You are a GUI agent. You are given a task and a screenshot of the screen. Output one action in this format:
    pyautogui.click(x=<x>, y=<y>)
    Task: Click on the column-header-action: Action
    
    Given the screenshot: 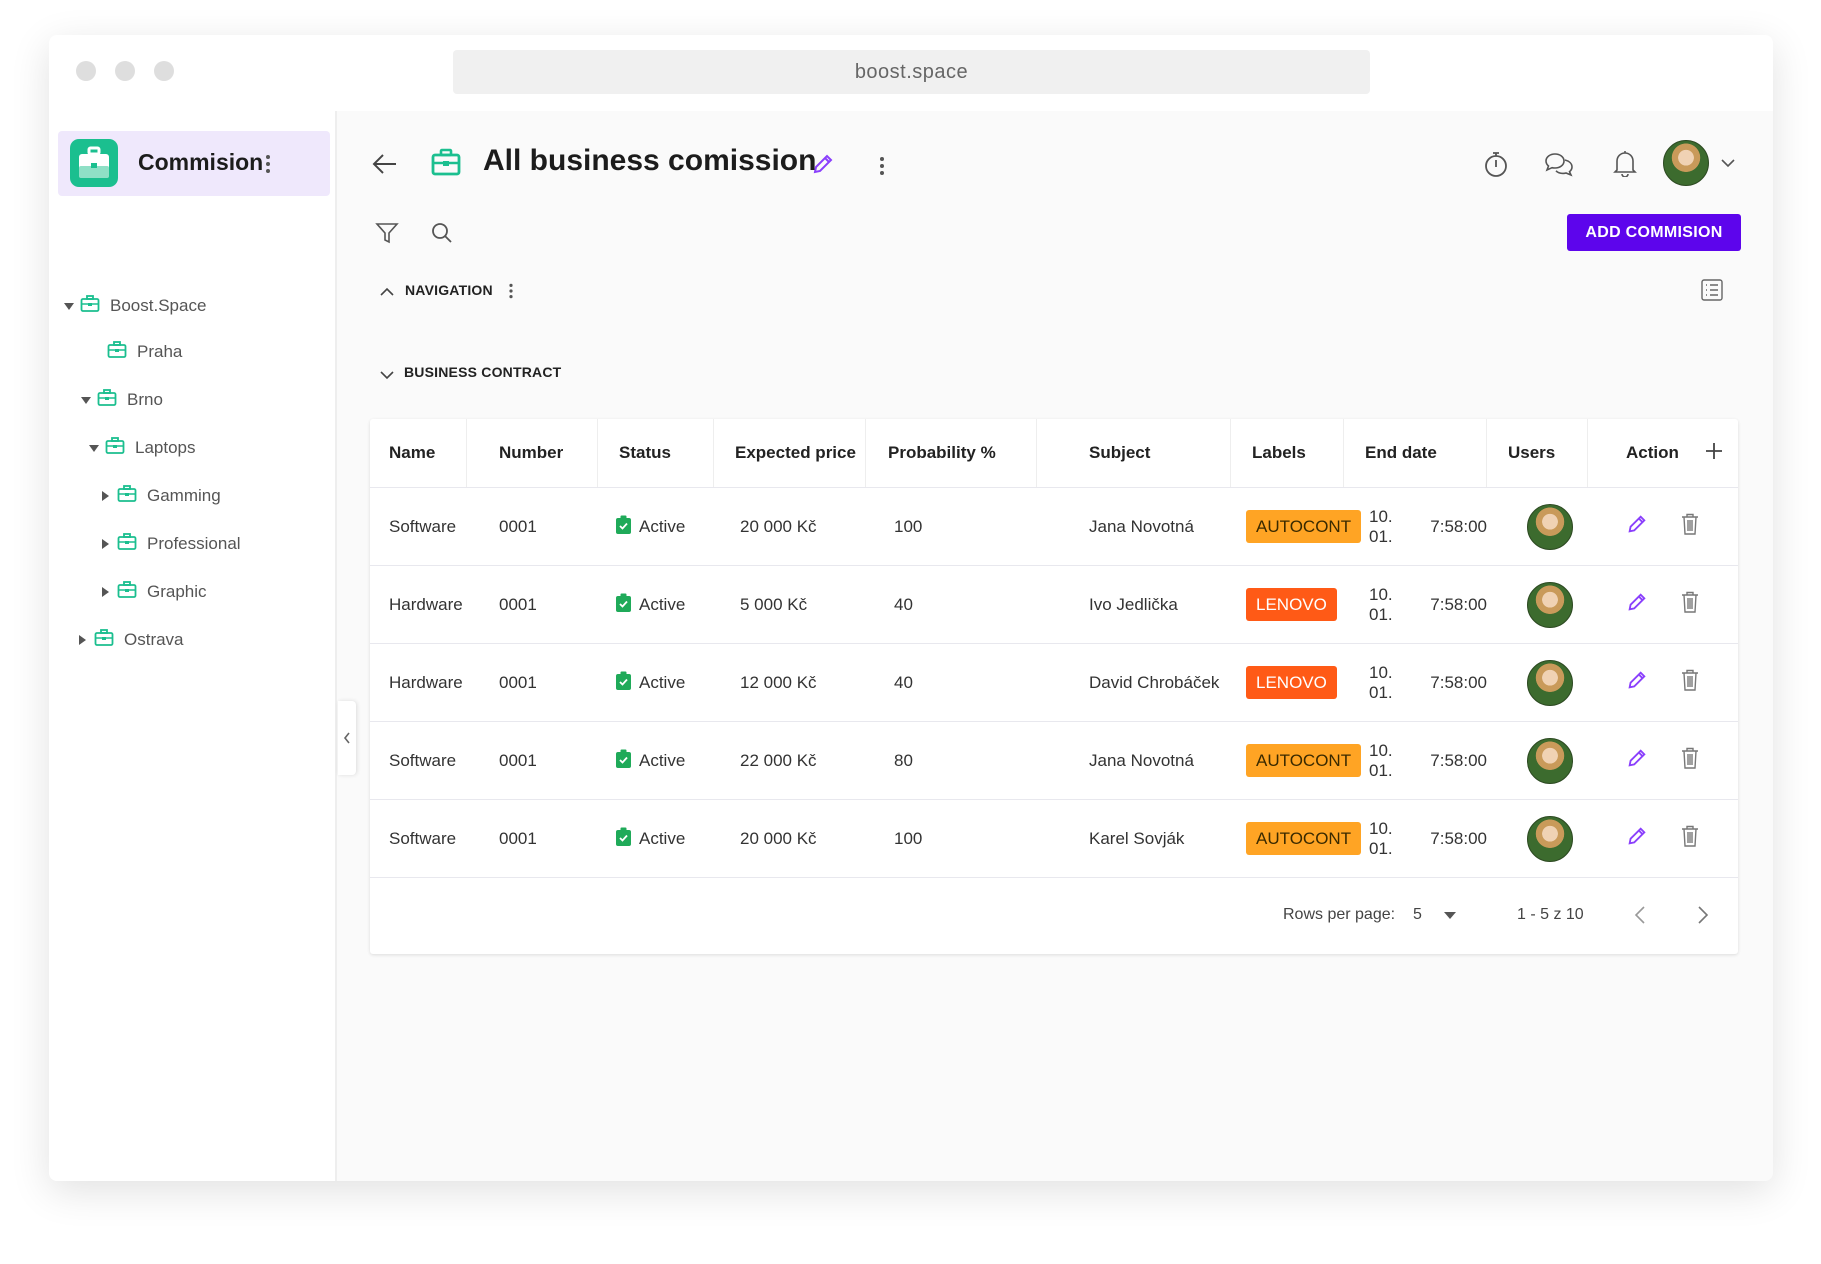 What is the action you would take?
    pyautogui.click(x=1663, y=453)
    